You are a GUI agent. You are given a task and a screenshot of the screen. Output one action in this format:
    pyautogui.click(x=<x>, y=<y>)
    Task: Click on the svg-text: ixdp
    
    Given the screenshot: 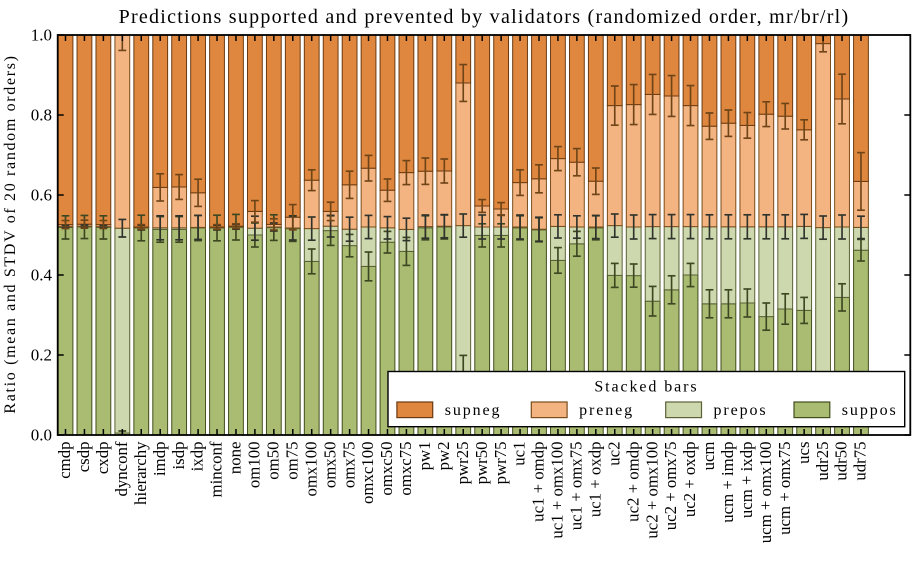 What is the action you would take?
    pyautogui.click(x=197, y=457)
    